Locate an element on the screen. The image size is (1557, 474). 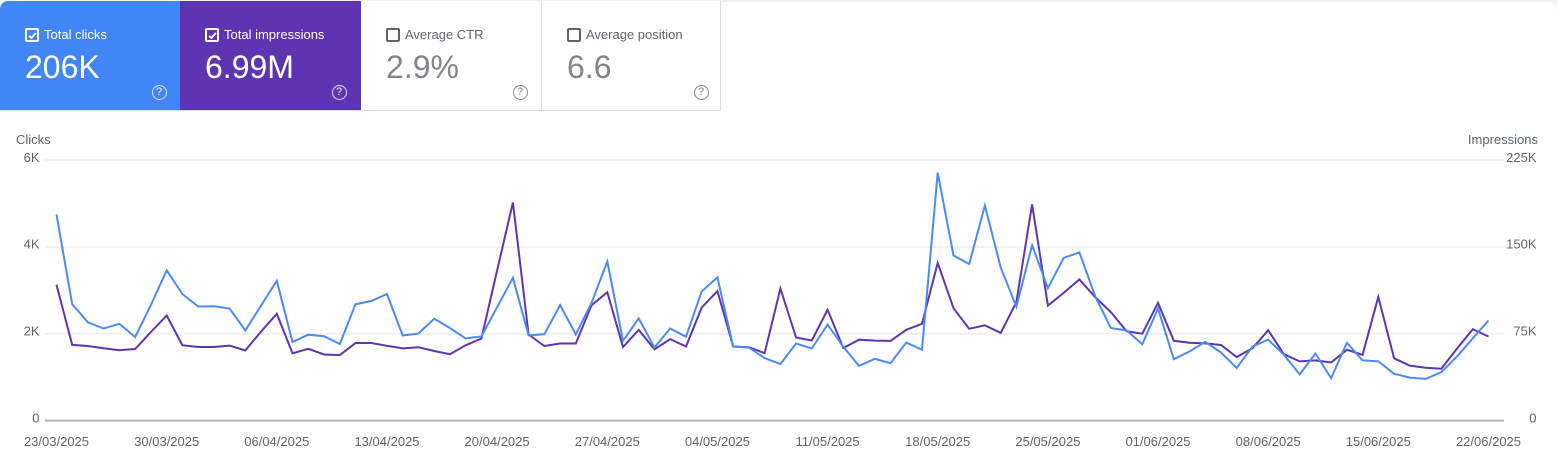
svg-text: 27/04/2025 is located at coordinates (607, 441).